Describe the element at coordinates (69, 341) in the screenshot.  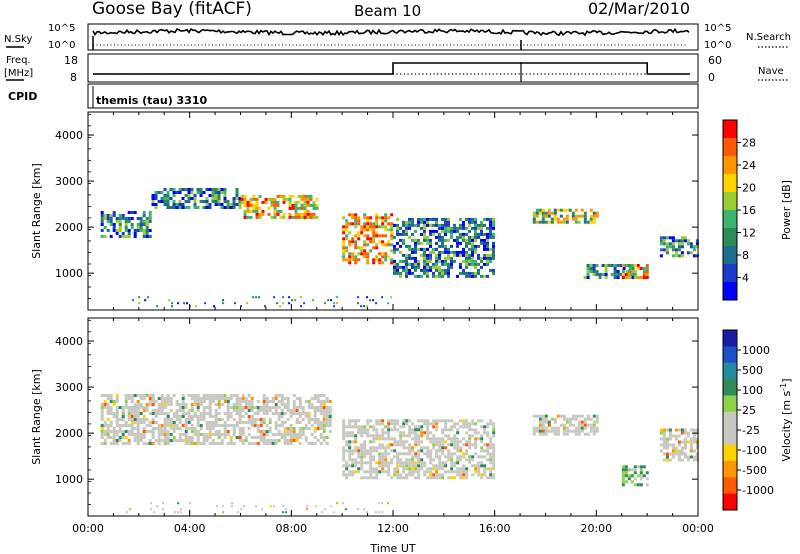
I see `y-tick-label: 4000` at that location.